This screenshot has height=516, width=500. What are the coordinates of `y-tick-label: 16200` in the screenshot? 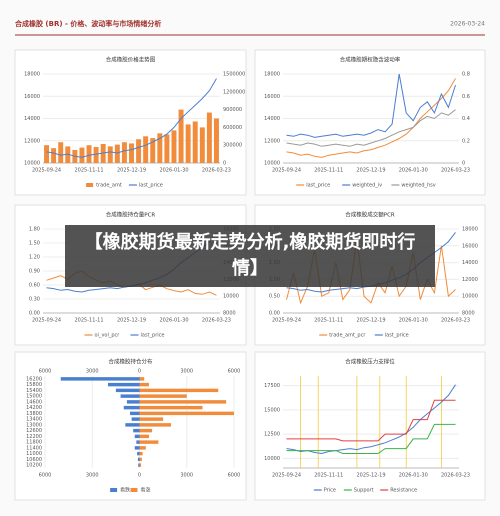 It's located at (34, 379).